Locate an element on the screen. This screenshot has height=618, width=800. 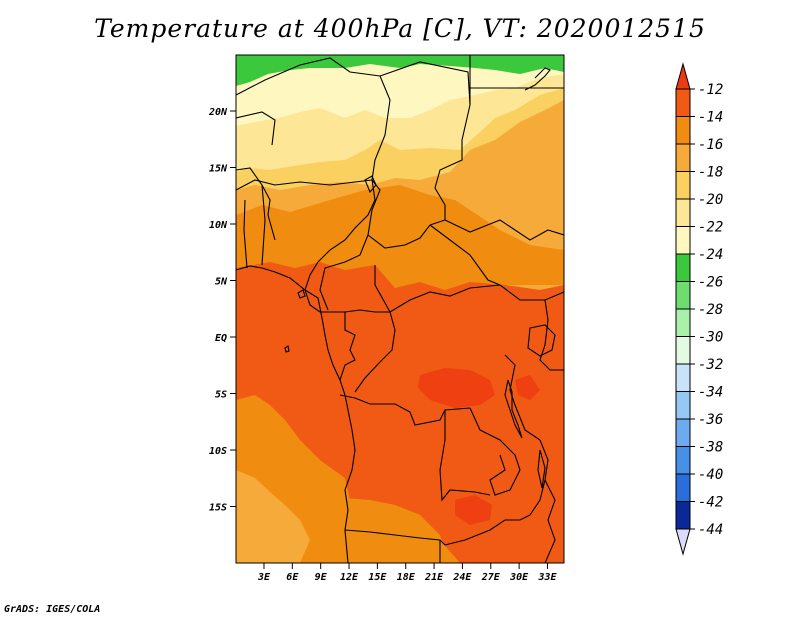
lat-tick-label: 5N is located at coordinates (221, 282).